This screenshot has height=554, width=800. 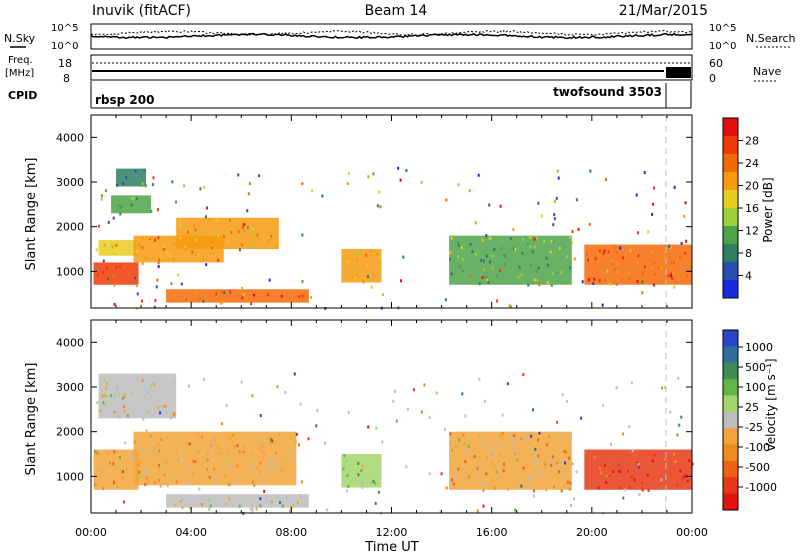 What do you see at coordinates (70, 227) in the screenshot?
I see `range-tick-label: 2000` at bounding box center [70, 227].